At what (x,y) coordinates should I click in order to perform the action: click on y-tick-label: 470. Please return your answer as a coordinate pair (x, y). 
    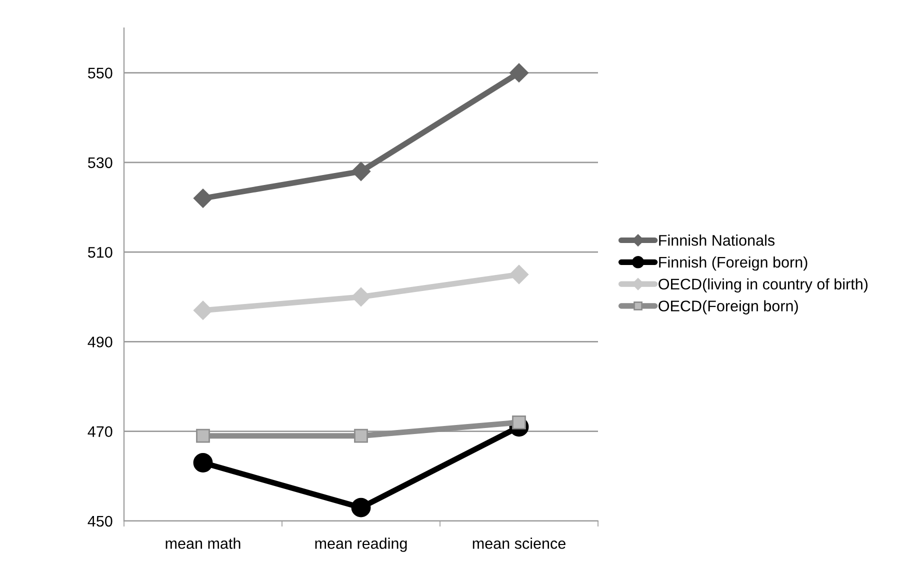
    Looking at the image, I should click on (100, 432).